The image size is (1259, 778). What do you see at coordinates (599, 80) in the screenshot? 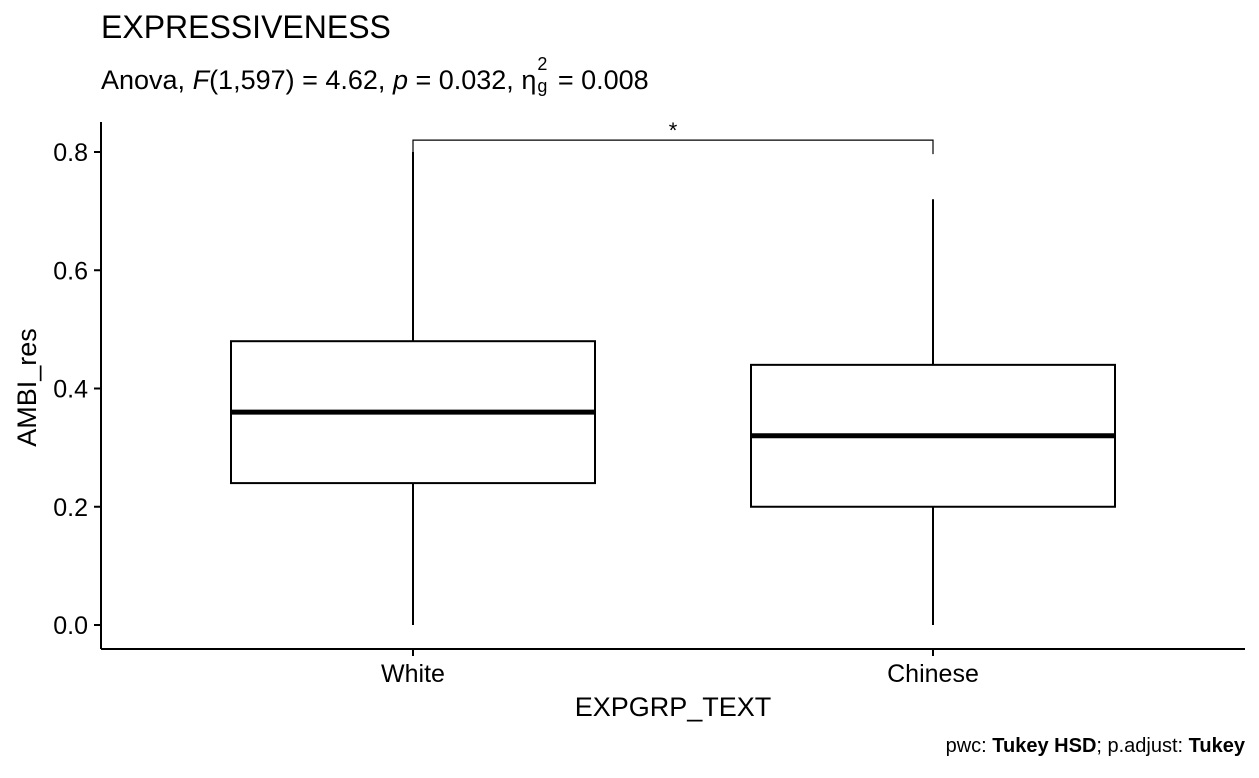
I see `subtitle-eta-value: = 0.008` at bounding box center [599, 80].